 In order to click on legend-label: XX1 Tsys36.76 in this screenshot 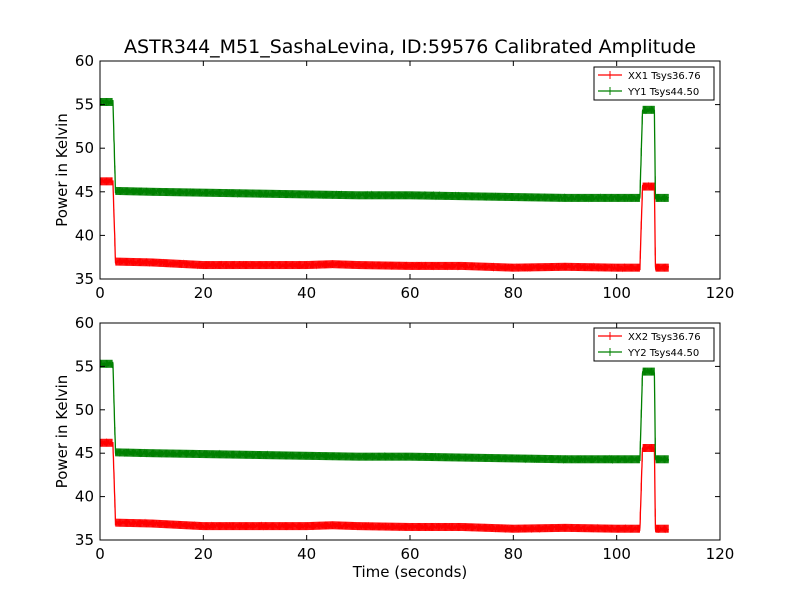, I will do `click(664, 76)`.